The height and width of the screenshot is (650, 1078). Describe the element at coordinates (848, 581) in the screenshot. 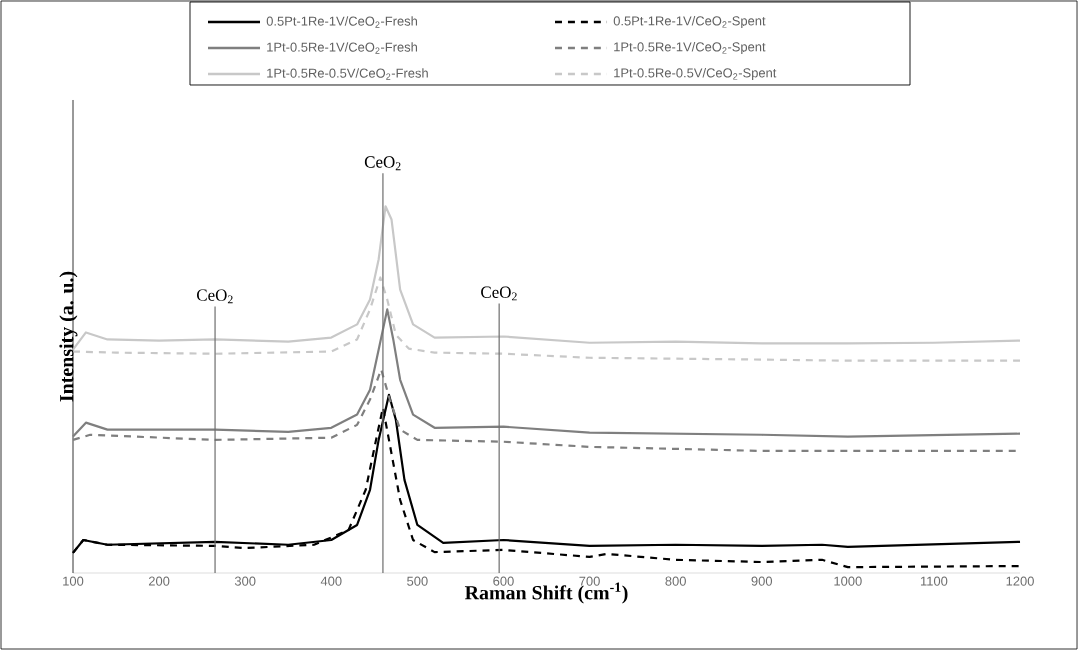

I see `x-tick-label: 1000` at that location.